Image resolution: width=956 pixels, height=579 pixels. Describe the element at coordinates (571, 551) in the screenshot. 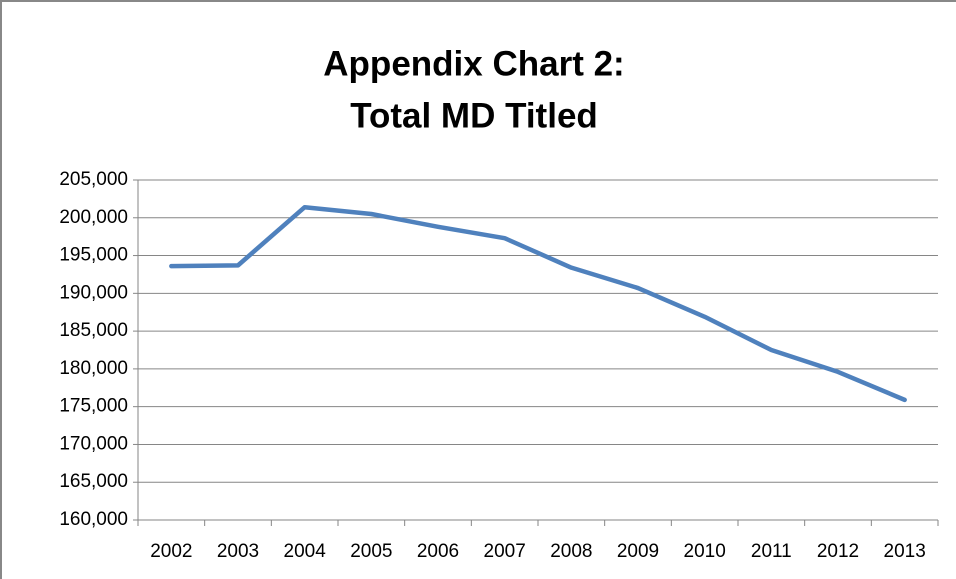

I see `x-tick-label: 2008` at that location.